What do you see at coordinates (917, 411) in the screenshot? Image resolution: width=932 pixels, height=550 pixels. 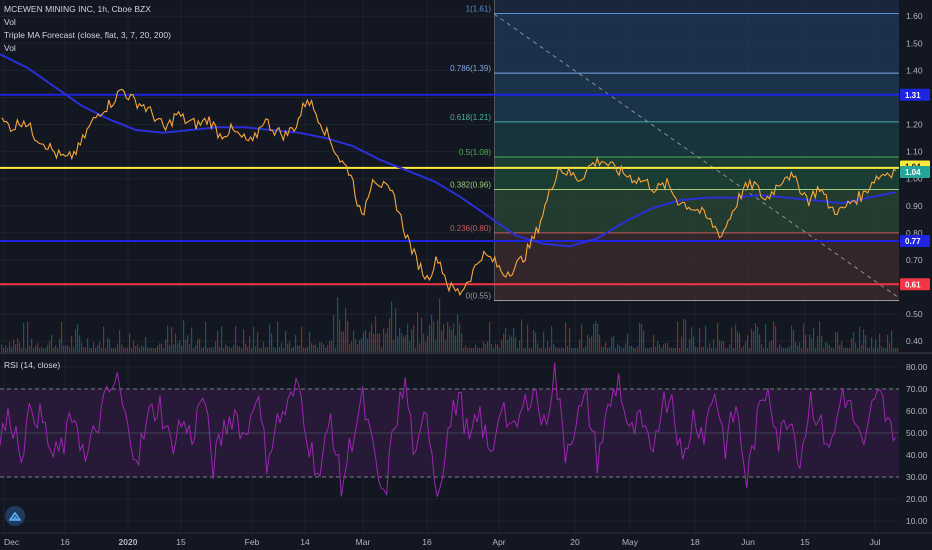 I see `rsi-tick-label: 60.00` at bounding box center [917, 411].